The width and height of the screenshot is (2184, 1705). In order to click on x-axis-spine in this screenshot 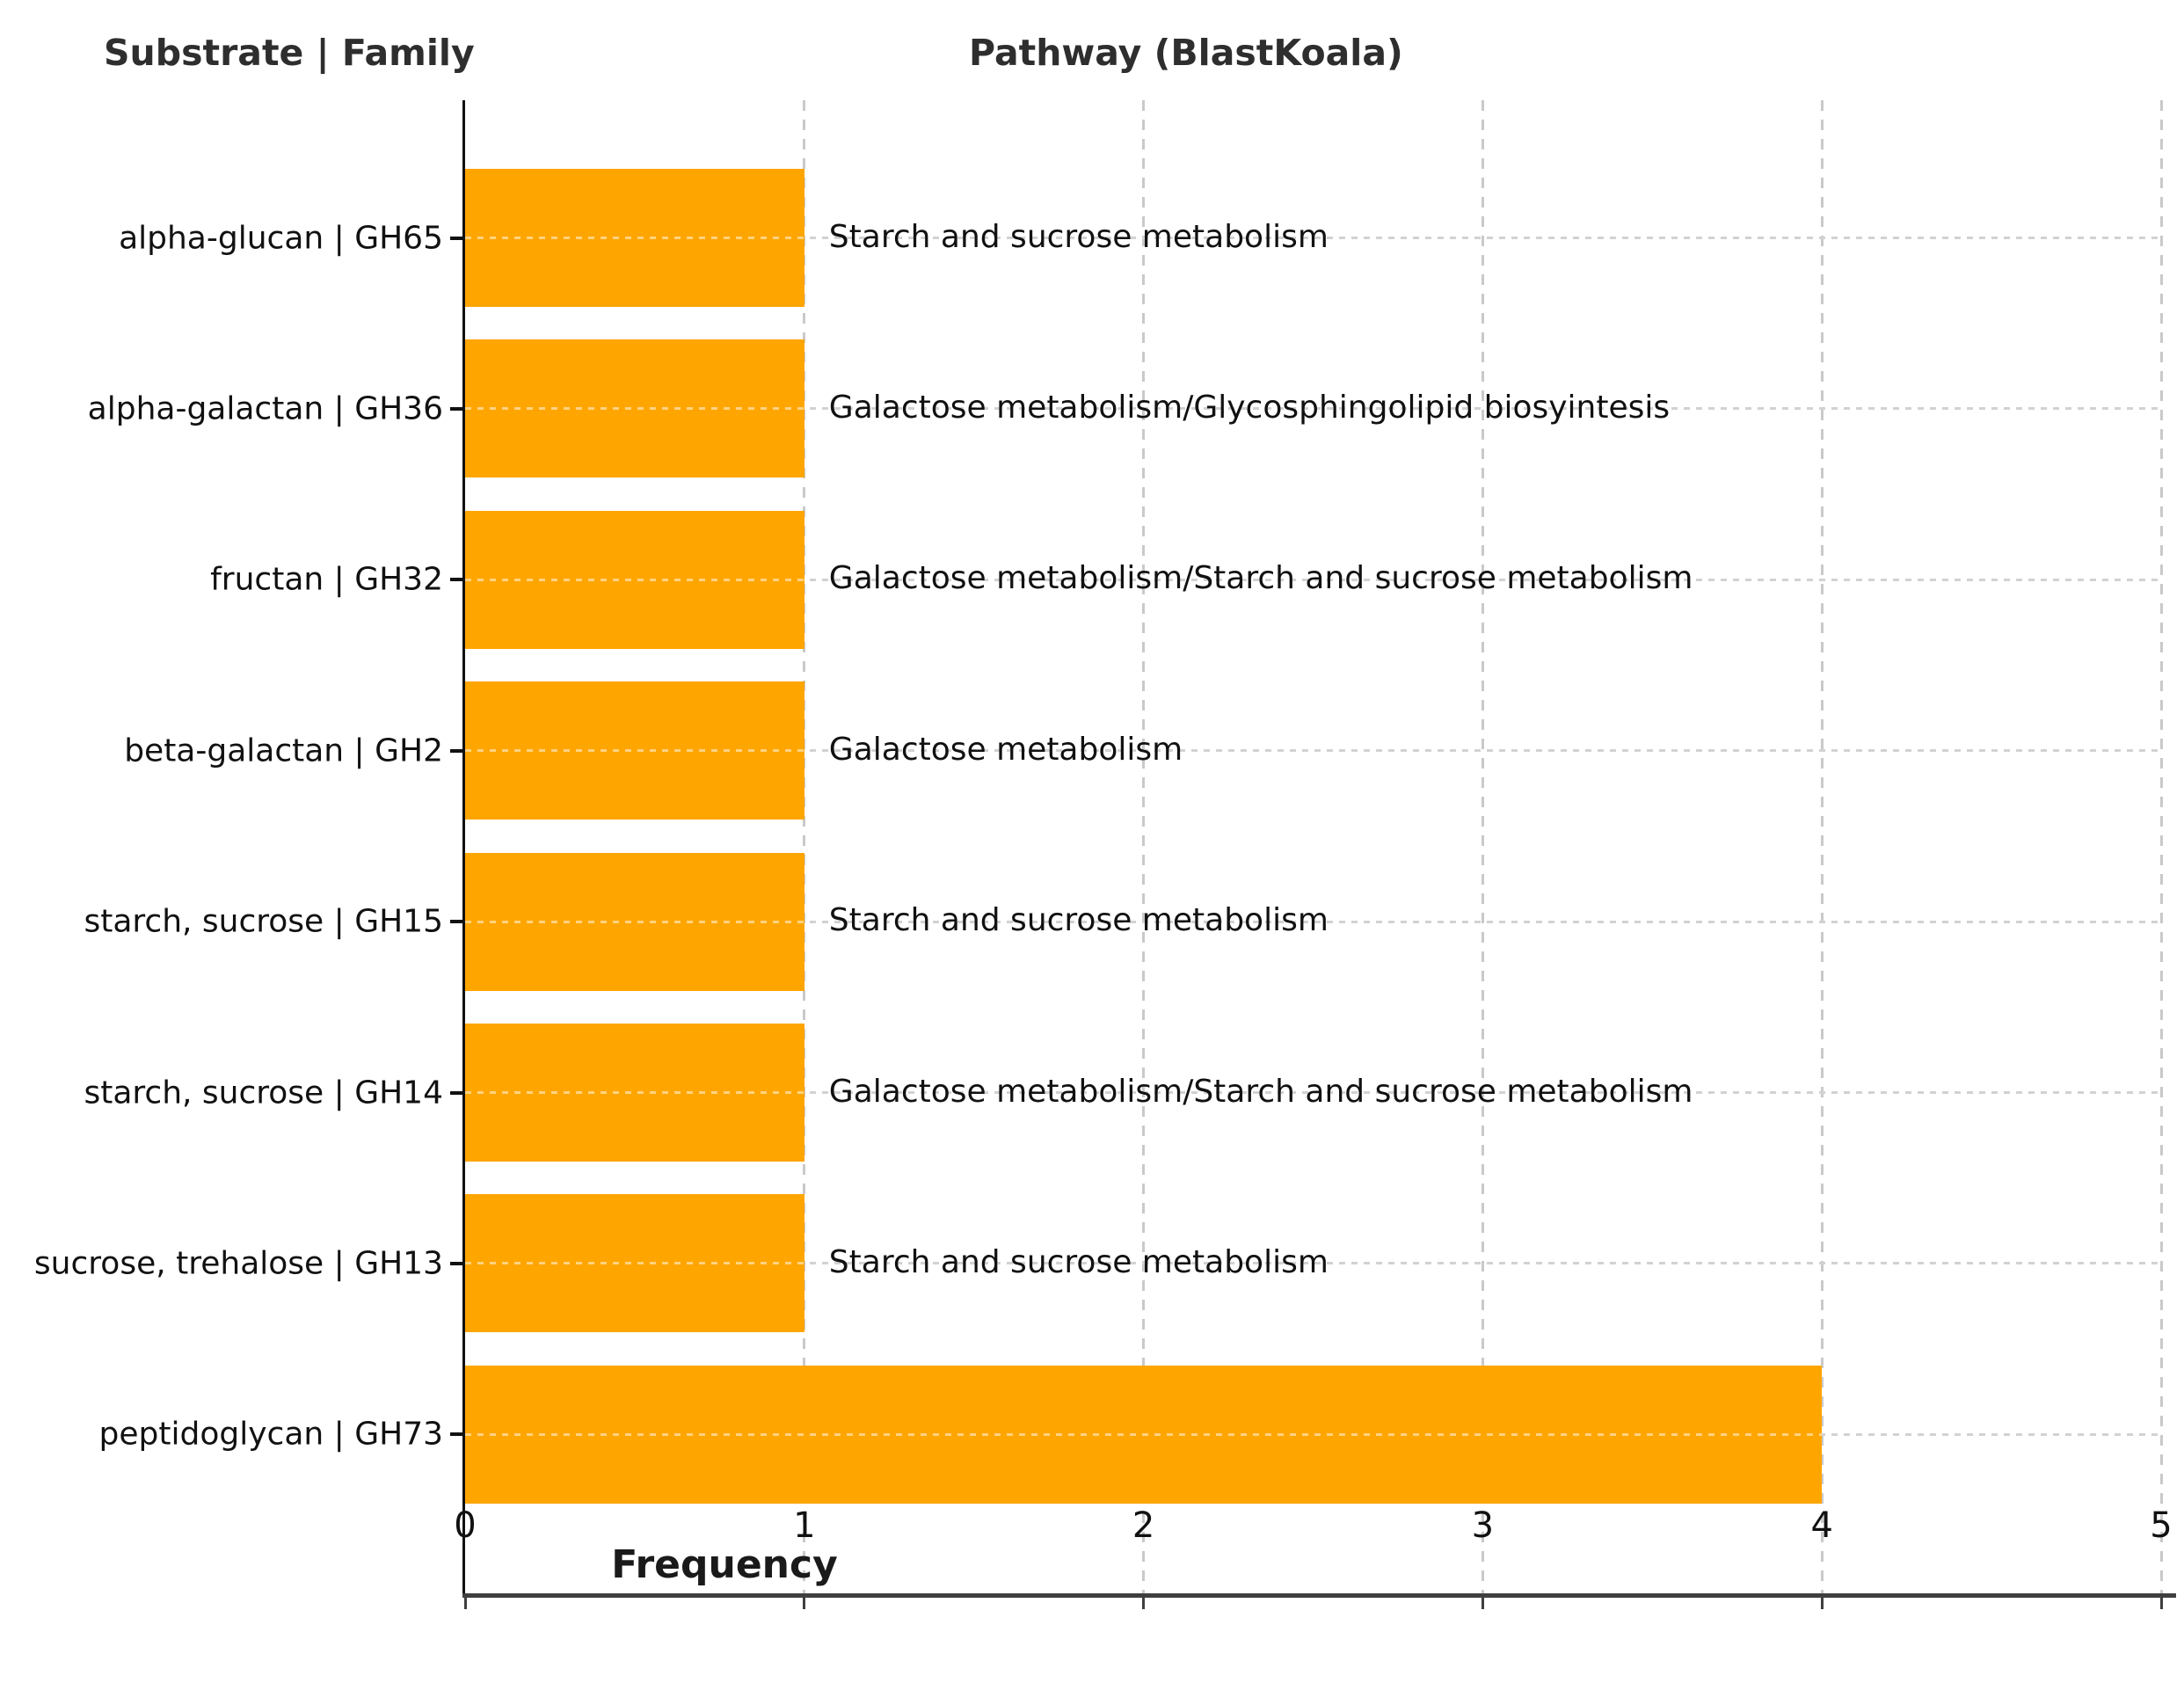, I will do `click(1319, 1595)`.